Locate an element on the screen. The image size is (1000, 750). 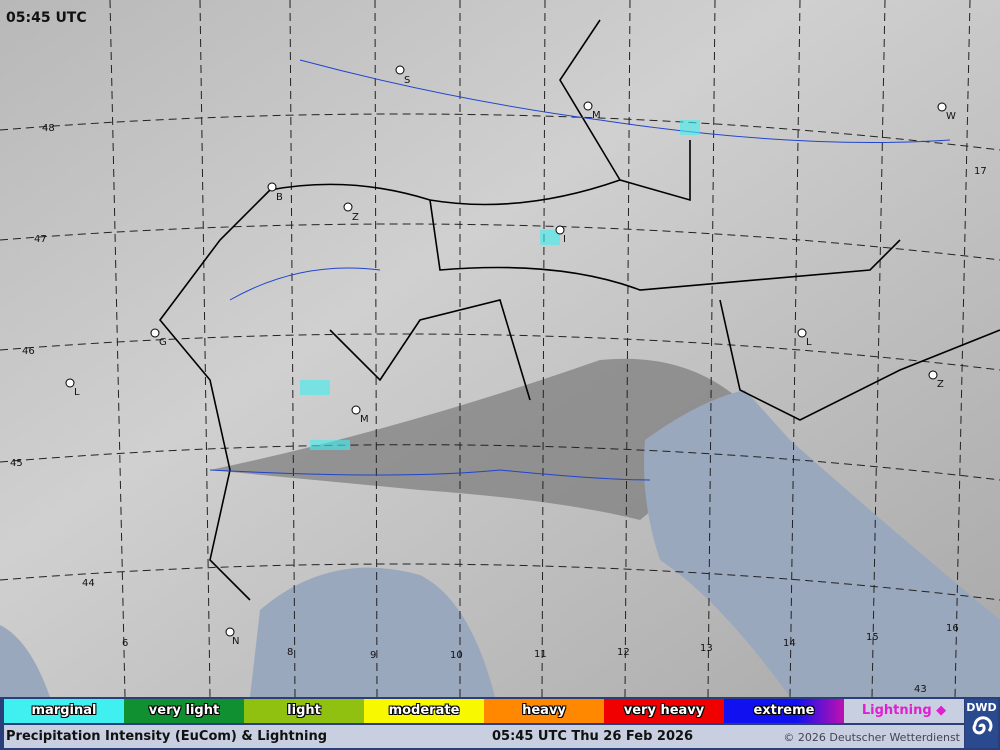
svg-text: 10 is located at coordinates (456, 655).